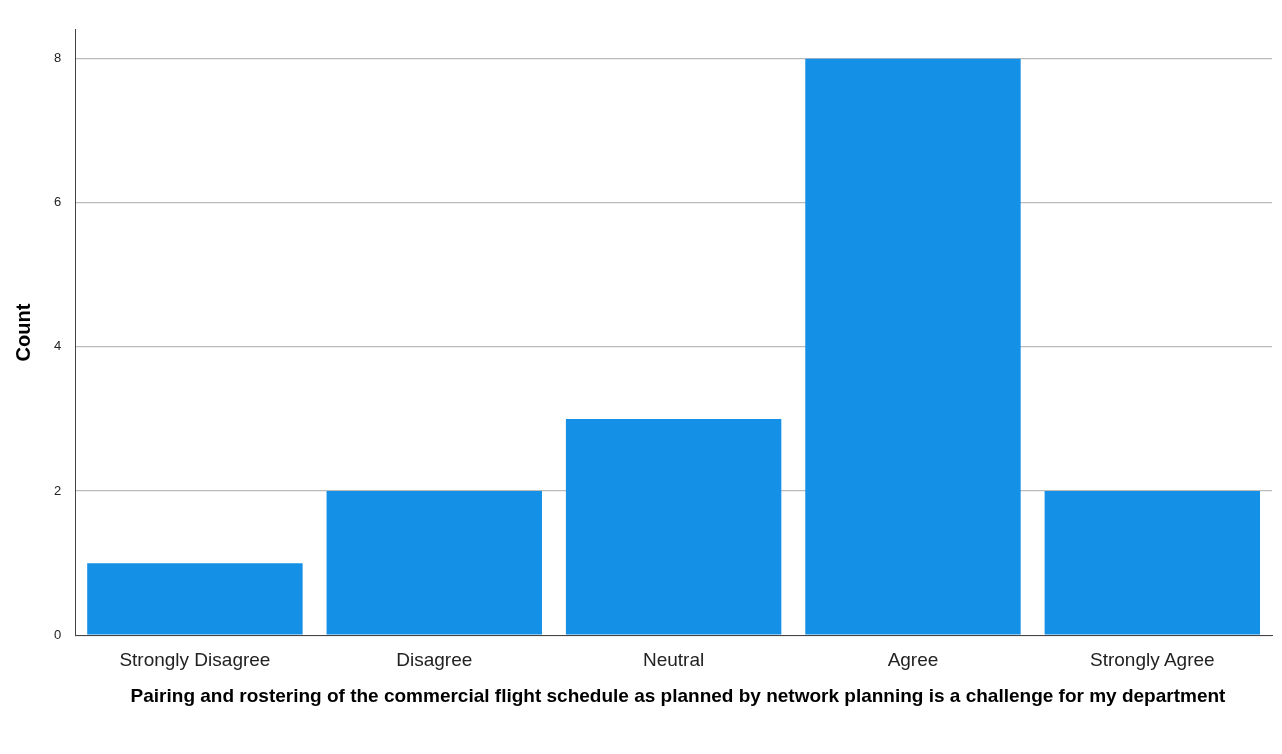 The height and width of the screenshot is (754, 1282). Describe the element at coordinates (195, 659) in the screenshot. I see `x-tick-label: Strongly Disagree` at that location.